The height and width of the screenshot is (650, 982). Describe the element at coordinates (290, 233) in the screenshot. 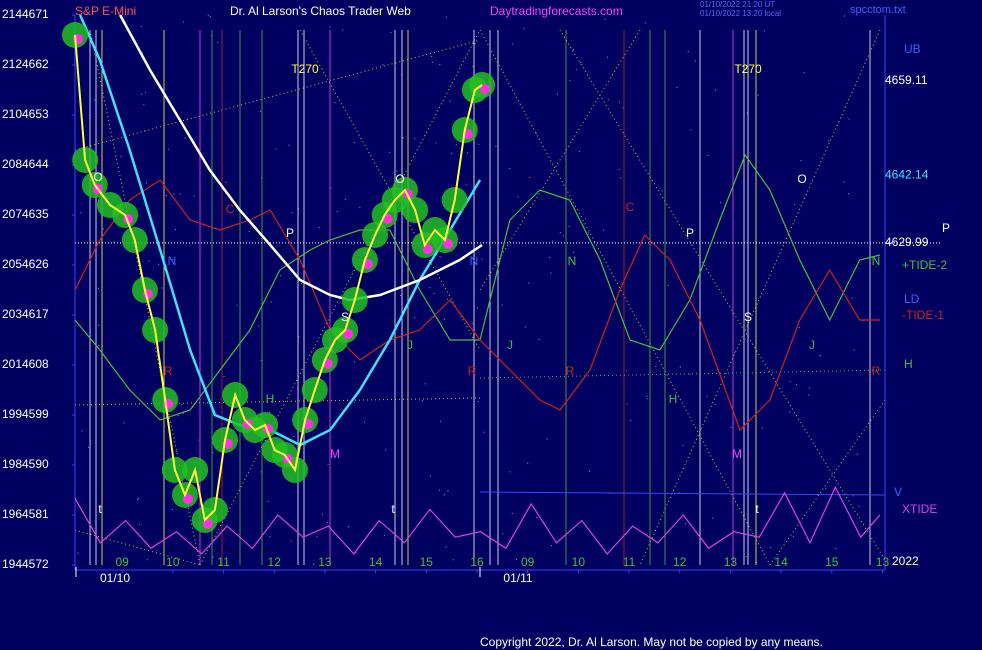

I see `annotation: P` at that location.